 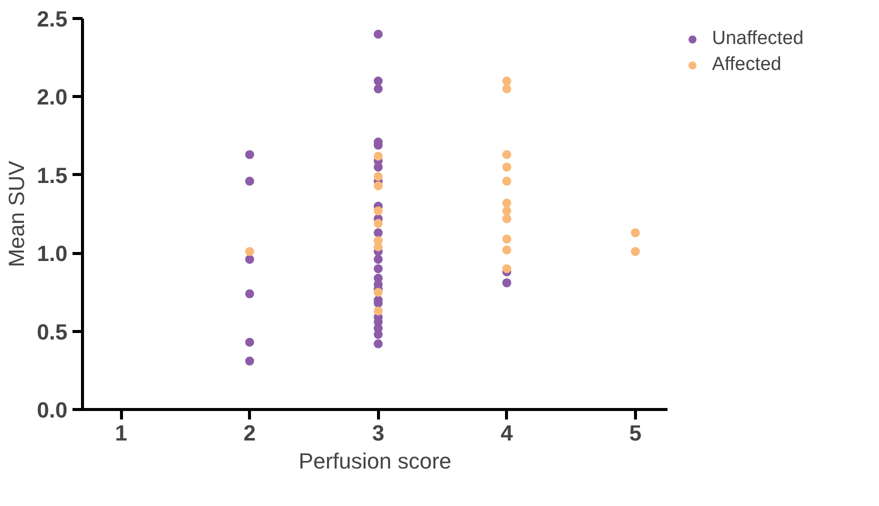 I want to click on x-tick-label: 3, so click(x=378, y=433).